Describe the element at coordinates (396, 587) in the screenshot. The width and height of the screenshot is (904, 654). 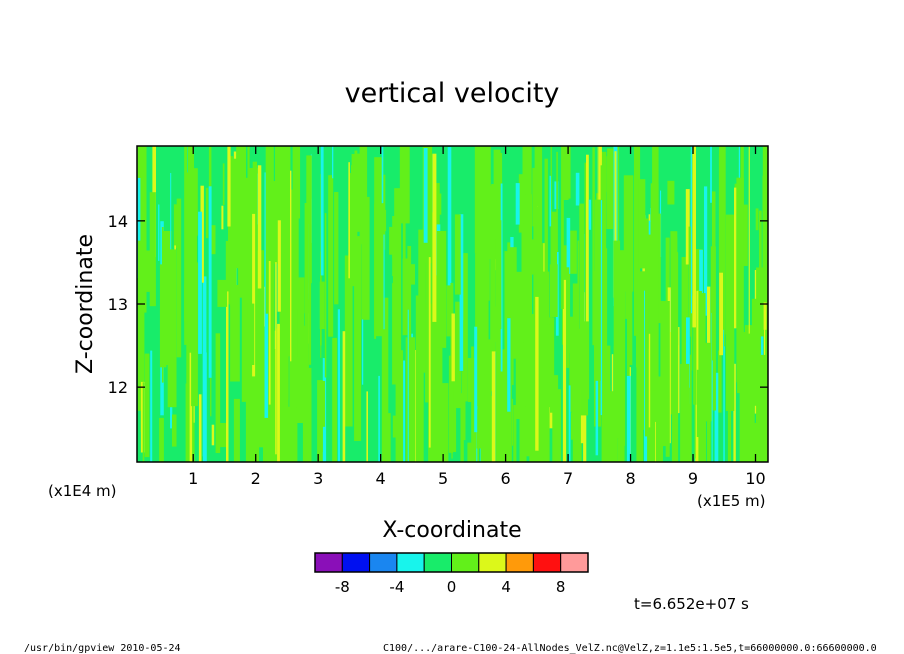
I see `colorbar-tick-label: -4` at that location.